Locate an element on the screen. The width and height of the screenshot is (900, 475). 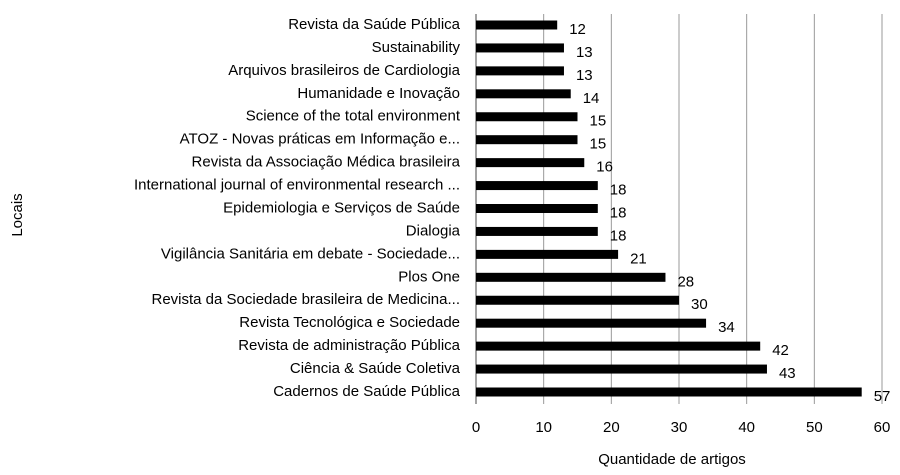
value-label: 57 is located at coordinates (882, 396).